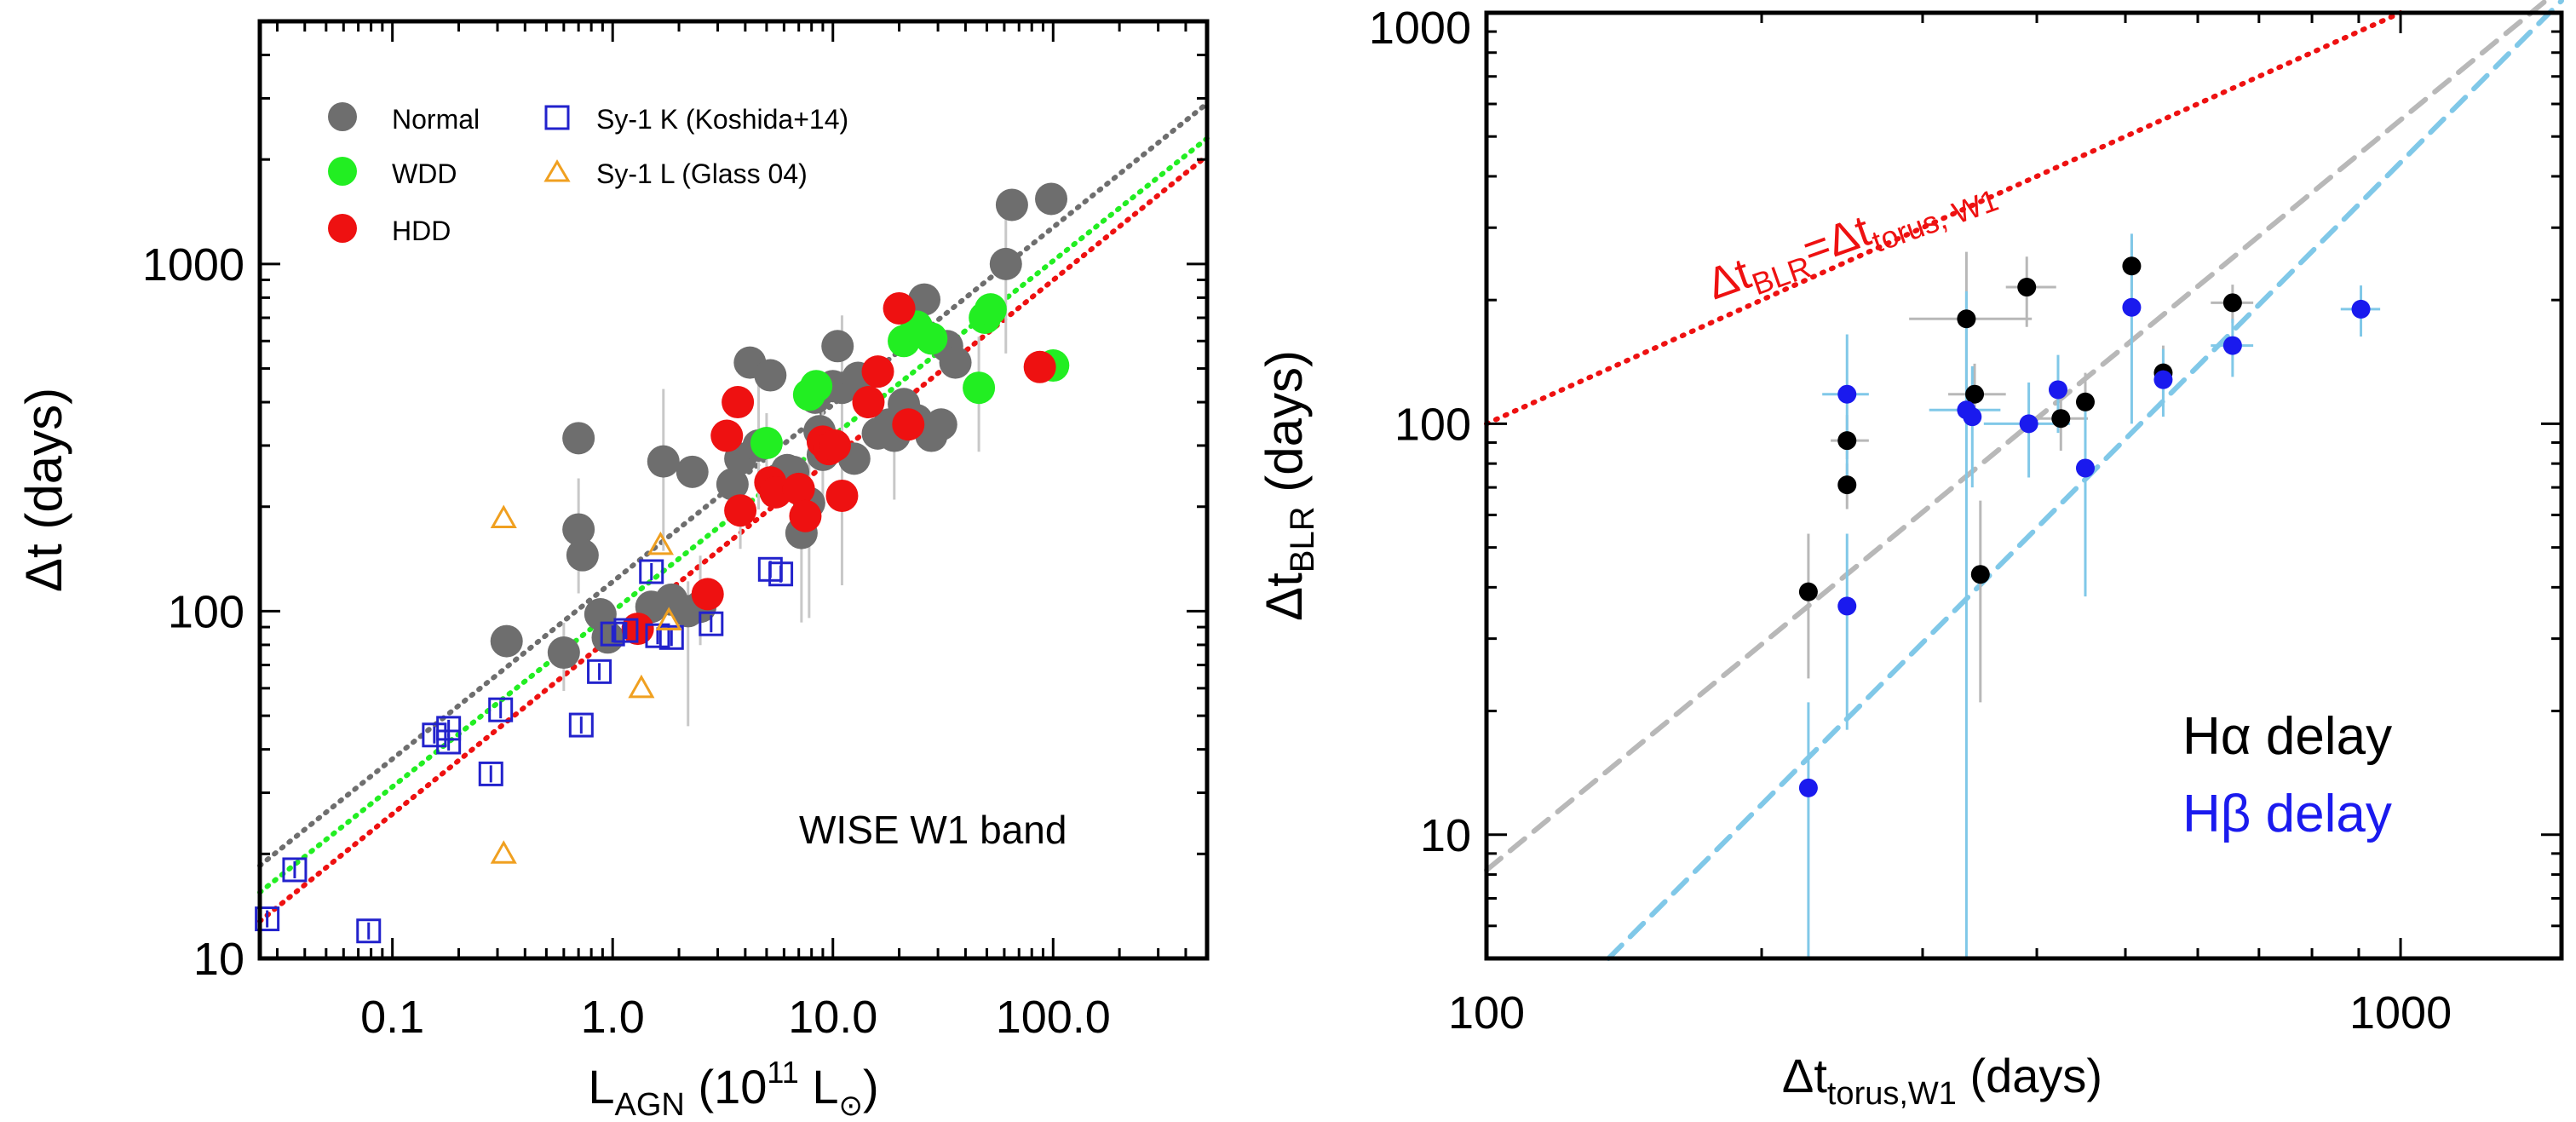 The width and height of the screenshot is (2576, 1122). Describe the element at coordinates (702, 173) in the screenshot. I see `legend-label-sy1l: Sy-1 L (Glass 04)` at that location.